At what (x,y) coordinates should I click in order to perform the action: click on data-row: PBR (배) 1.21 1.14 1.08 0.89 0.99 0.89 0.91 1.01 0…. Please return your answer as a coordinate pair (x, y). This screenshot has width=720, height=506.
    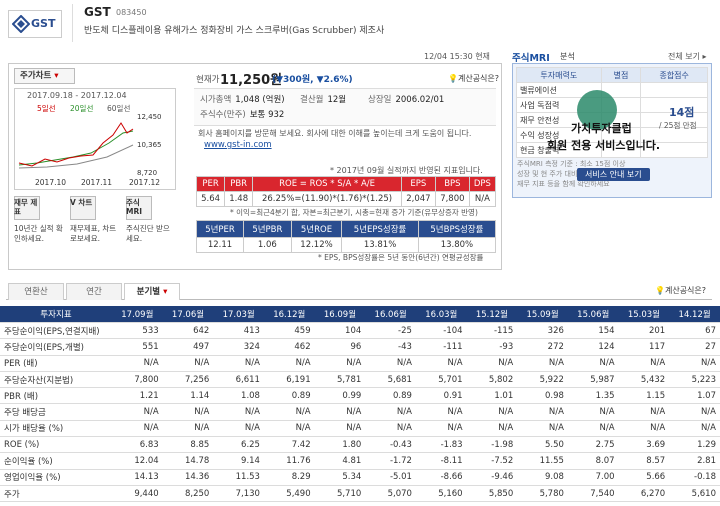
    Looking at the image, I should click on (360, 396).